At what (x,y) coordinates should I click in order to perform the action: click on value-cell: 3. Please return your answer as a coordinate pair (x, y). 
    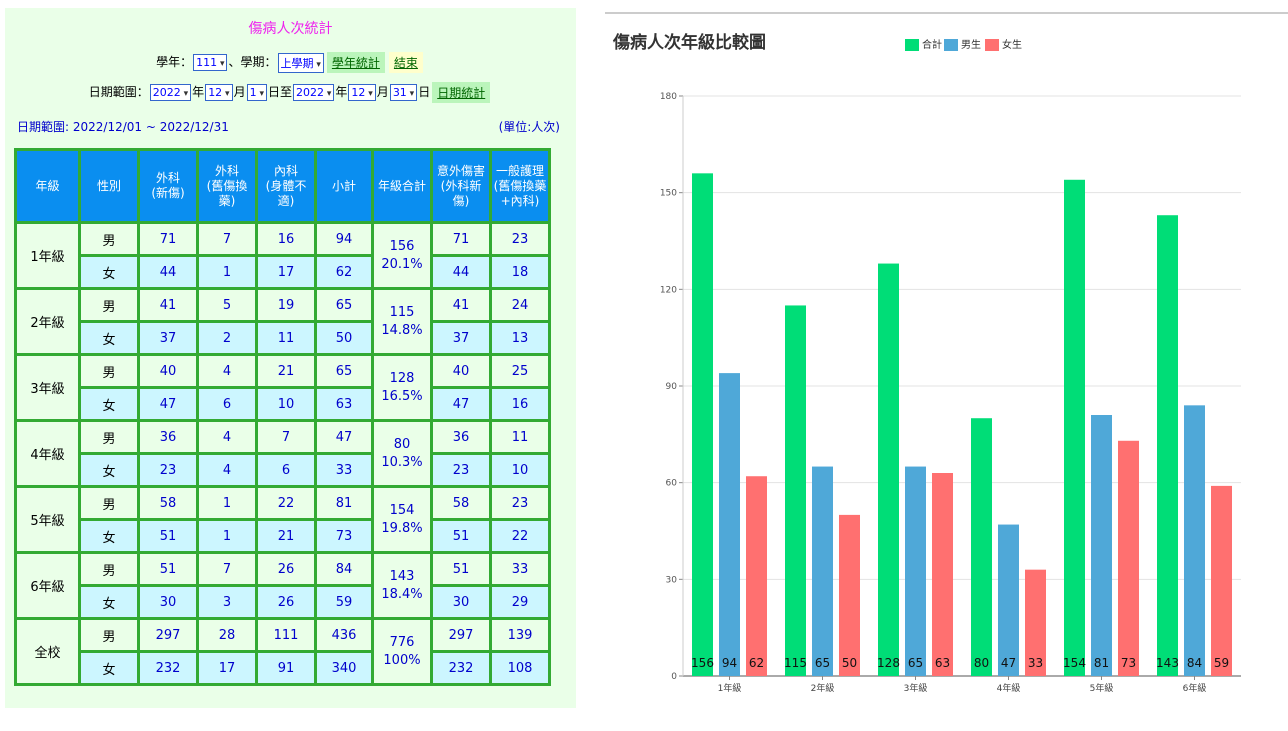
    Looking at the image, I should click on (227, 602).